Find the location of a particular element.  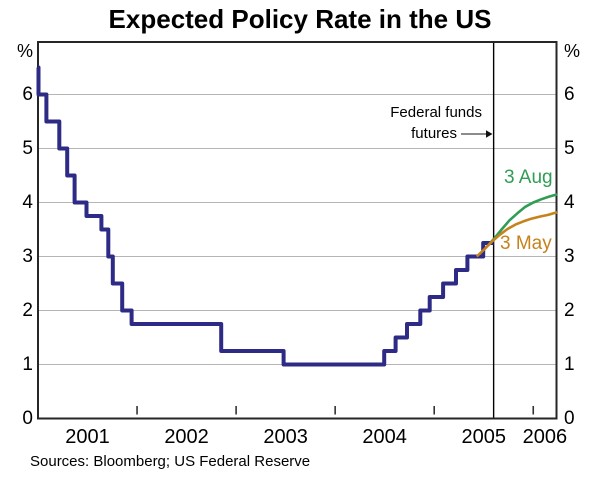

y-axis-unit-left: % is located at coordinates (24, 51).